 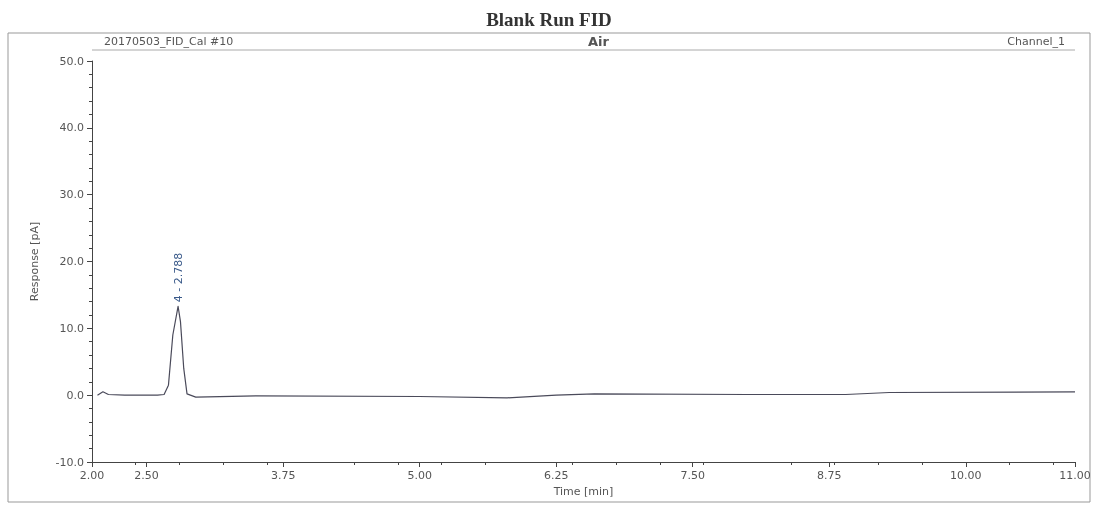 What do you see at coordinates (1075, 475) in the screenshot?
I see `x-tick-label: 11.00` at bounding box center [1075, 475].